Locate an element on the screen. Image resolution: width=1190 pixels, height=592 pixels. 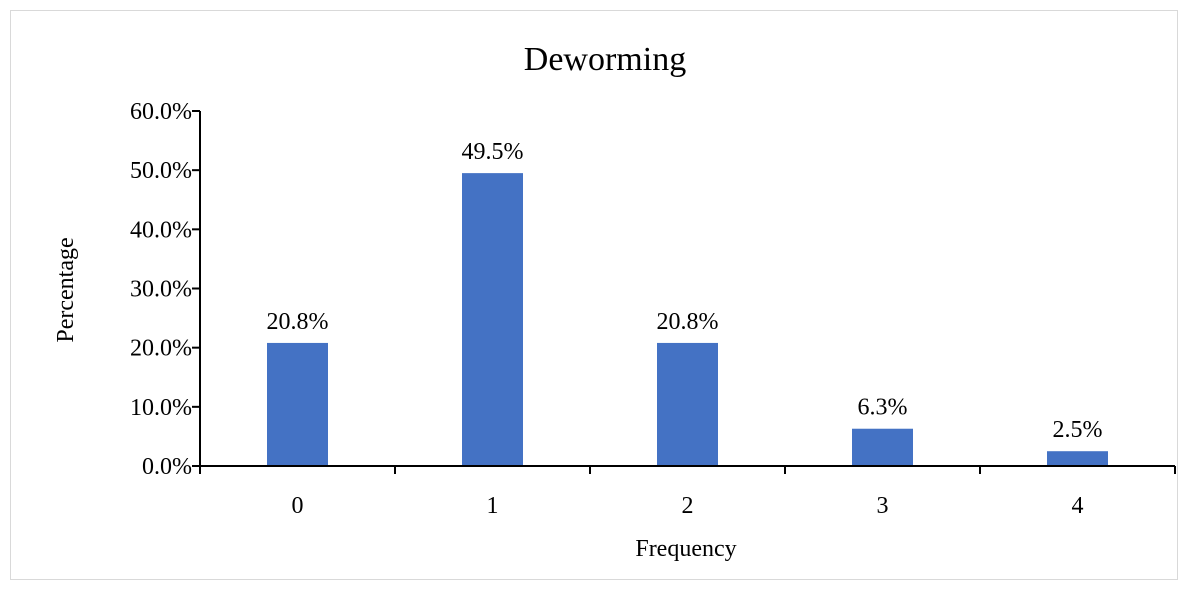
x-tick-label: 0 is located at coordinates (298, 506).